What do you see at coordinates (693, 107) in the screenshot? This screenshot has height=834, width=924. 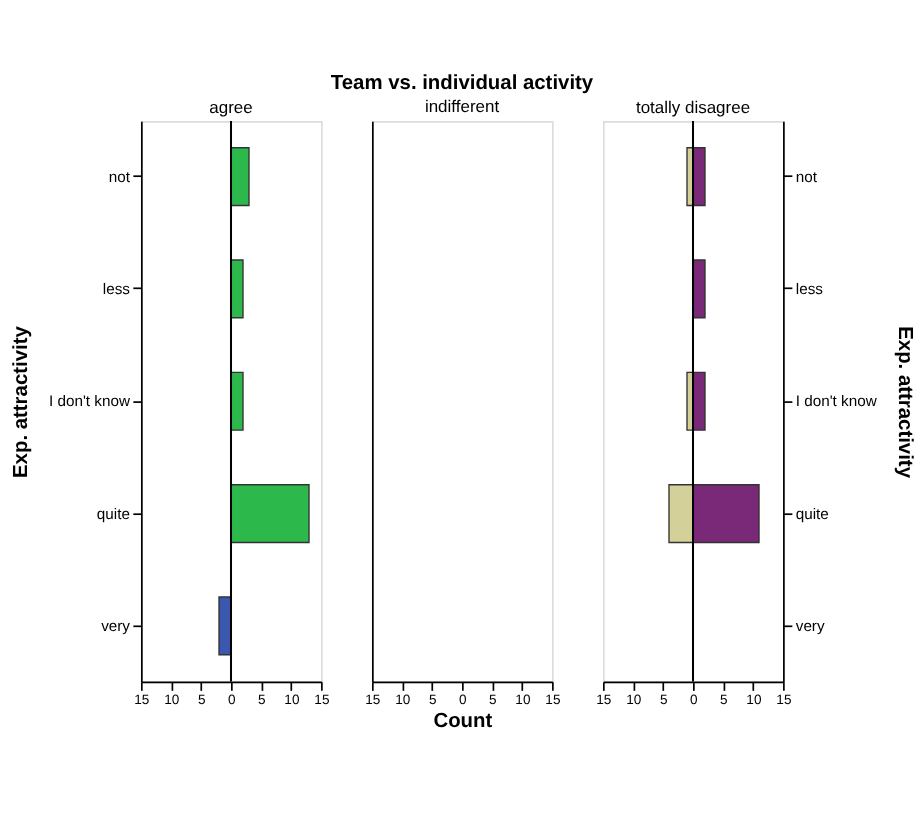 I see `chart-subtitle: totally disagree` at bounding box center [693, 107].